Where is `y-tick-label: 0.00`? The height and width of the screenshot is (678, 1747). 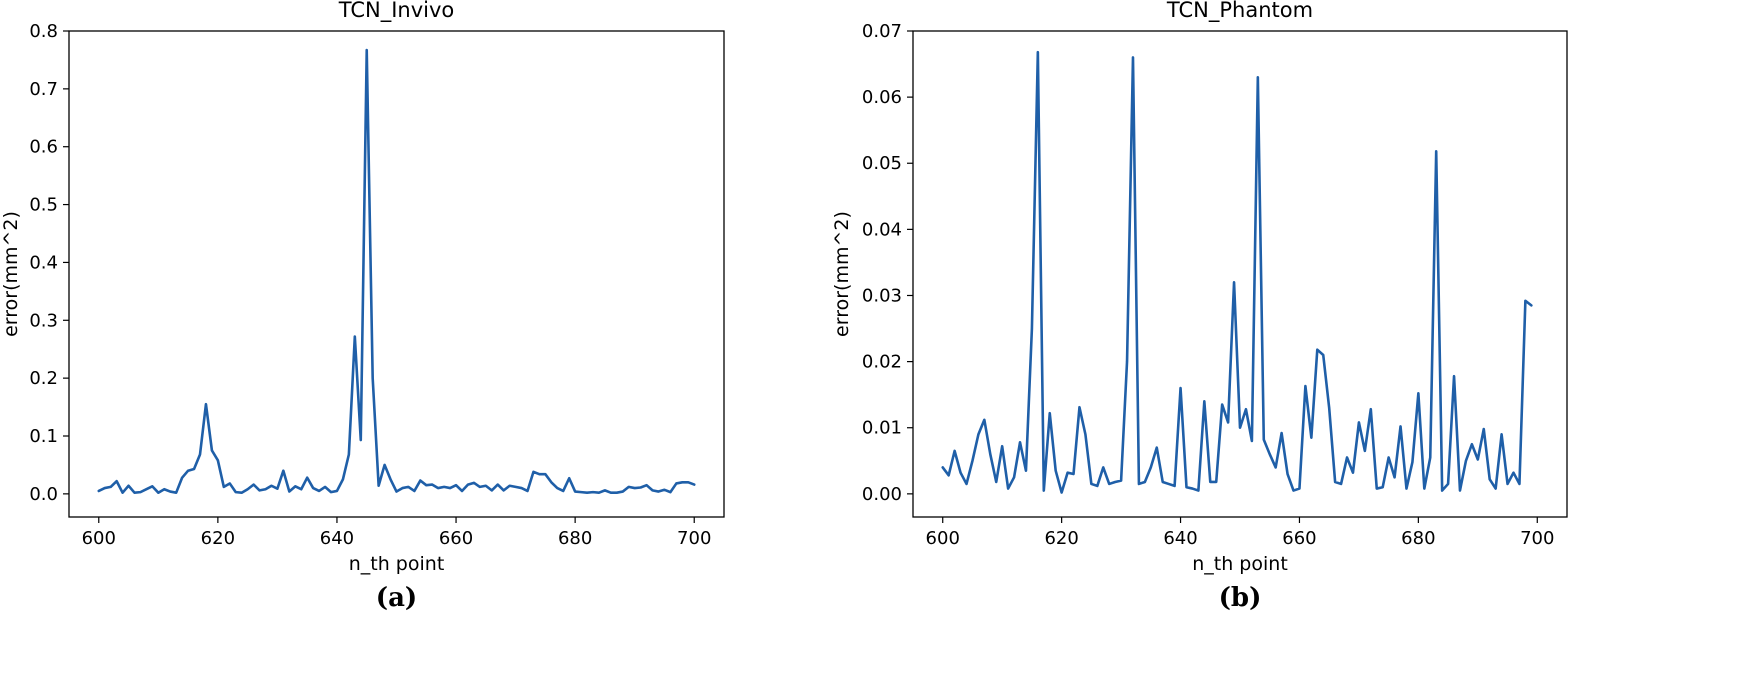 y-tick-label: 0.00 is located at coordinates (882, 494).